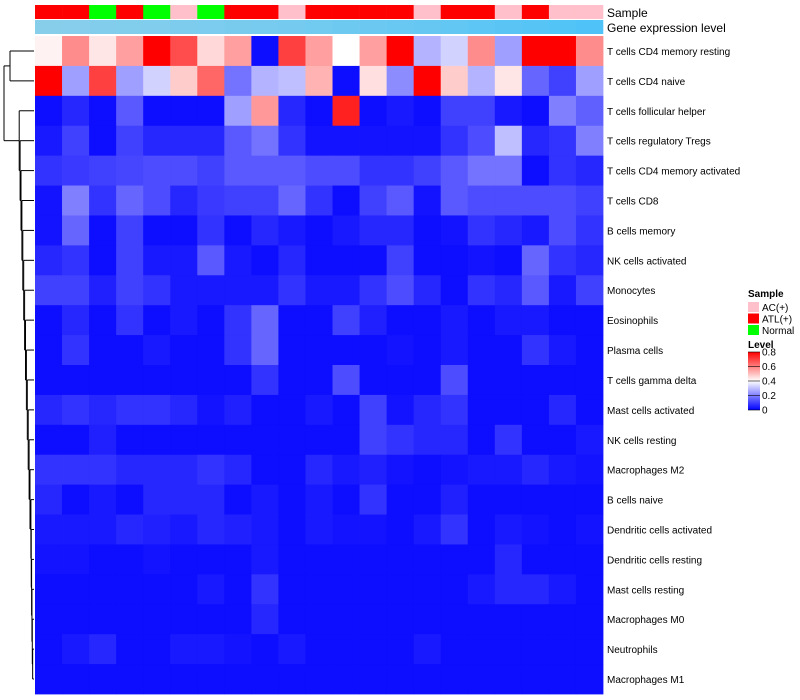 This screenshot has height=700, width=800. I want to click on row-label: NK cells resting, so click(641, 441).